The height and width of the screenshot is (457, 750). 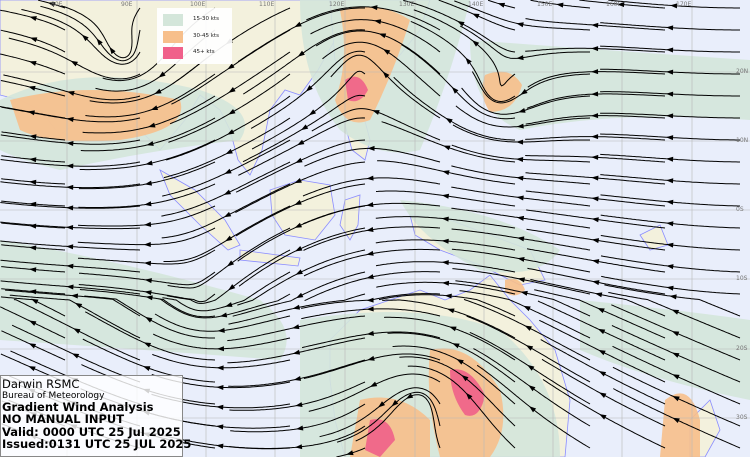 What do you see at coordinates (173, 37) in the screenshot?
I see `legend-swatch` at bounding box center [173, 37].